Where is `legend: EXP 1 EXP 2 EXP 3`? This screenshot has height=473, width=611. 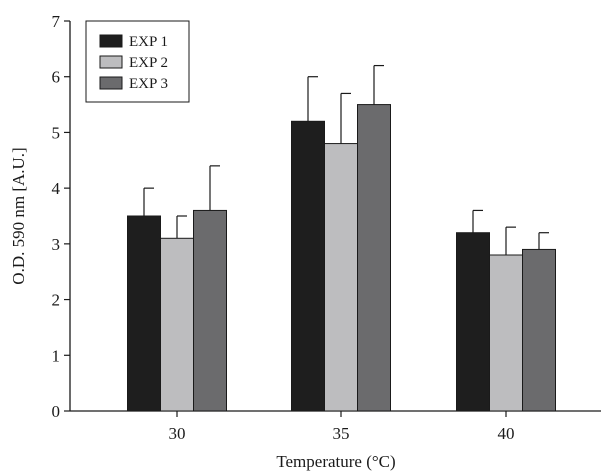
legend: EXP 1 EXP 2 EXP 3 is located at coordinates (137, 61).